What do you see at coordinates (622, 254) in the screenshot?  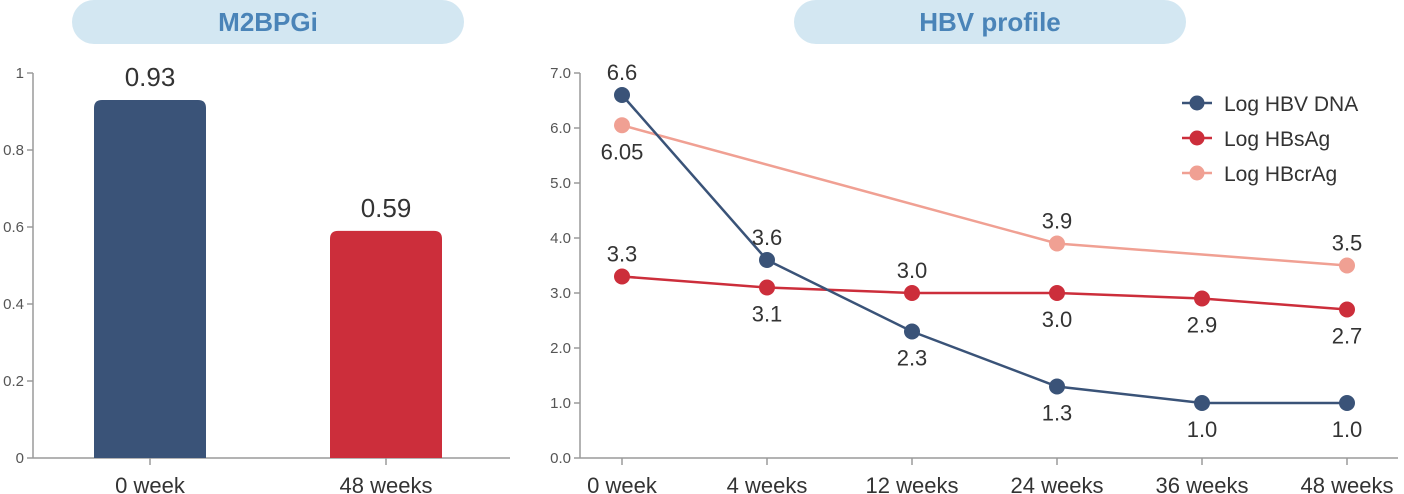 I see `series-2-data-label: 3.3` at bounding box center [622, 254].